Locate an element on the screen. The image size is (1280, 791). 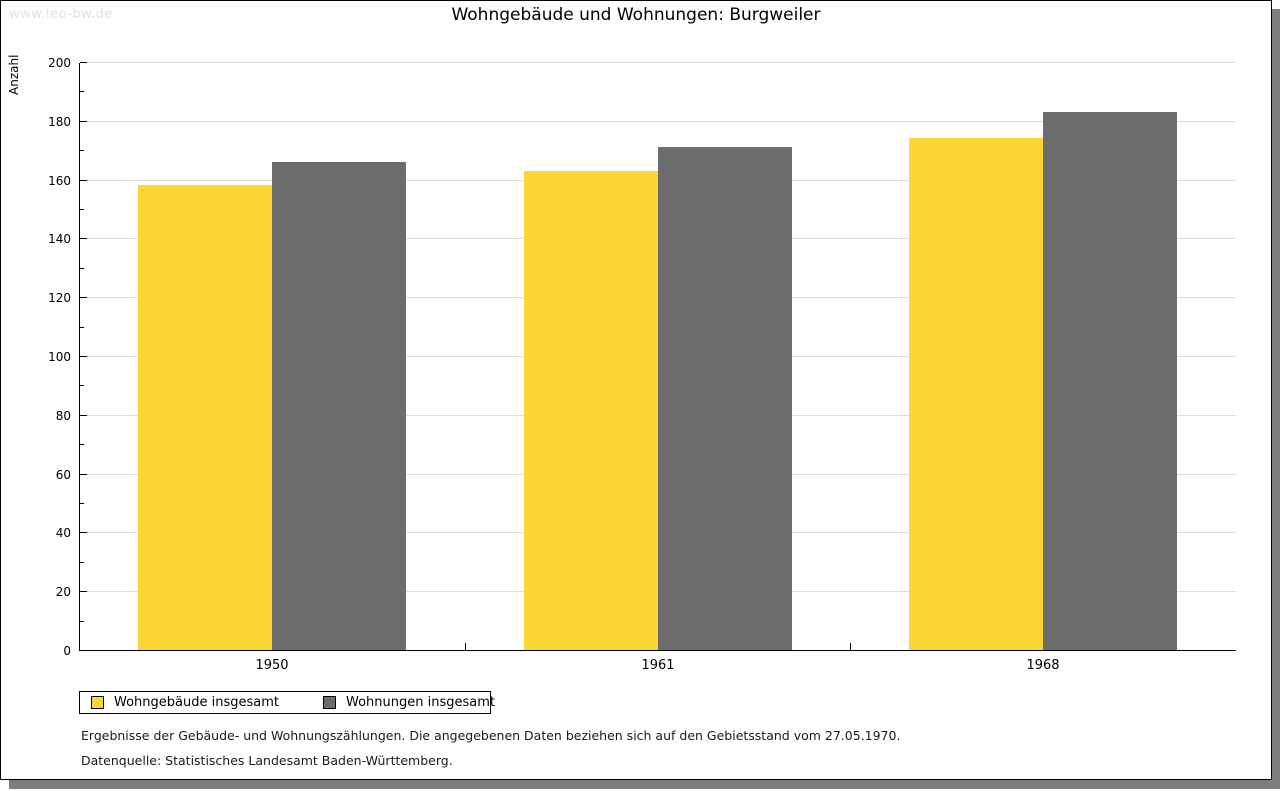
bar-wohnungen-insgesamt-1950 is located at coordinates (339, 406).